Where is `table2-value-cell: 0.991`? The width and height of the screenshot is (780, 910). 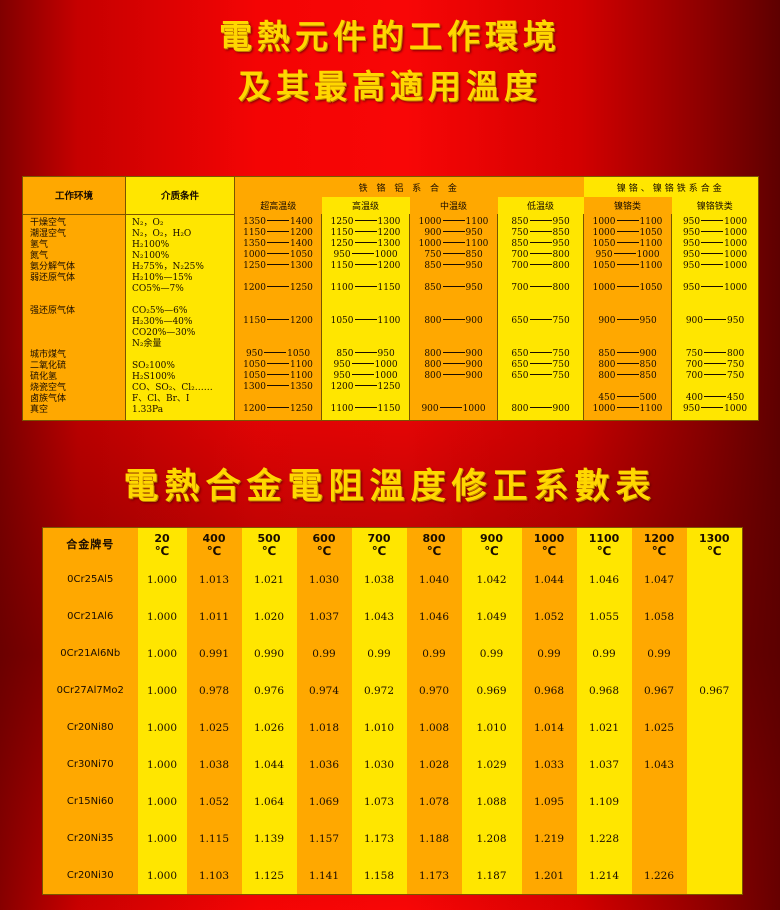
table2-value-cell: 0.991 is located at coordinates (214, 653).